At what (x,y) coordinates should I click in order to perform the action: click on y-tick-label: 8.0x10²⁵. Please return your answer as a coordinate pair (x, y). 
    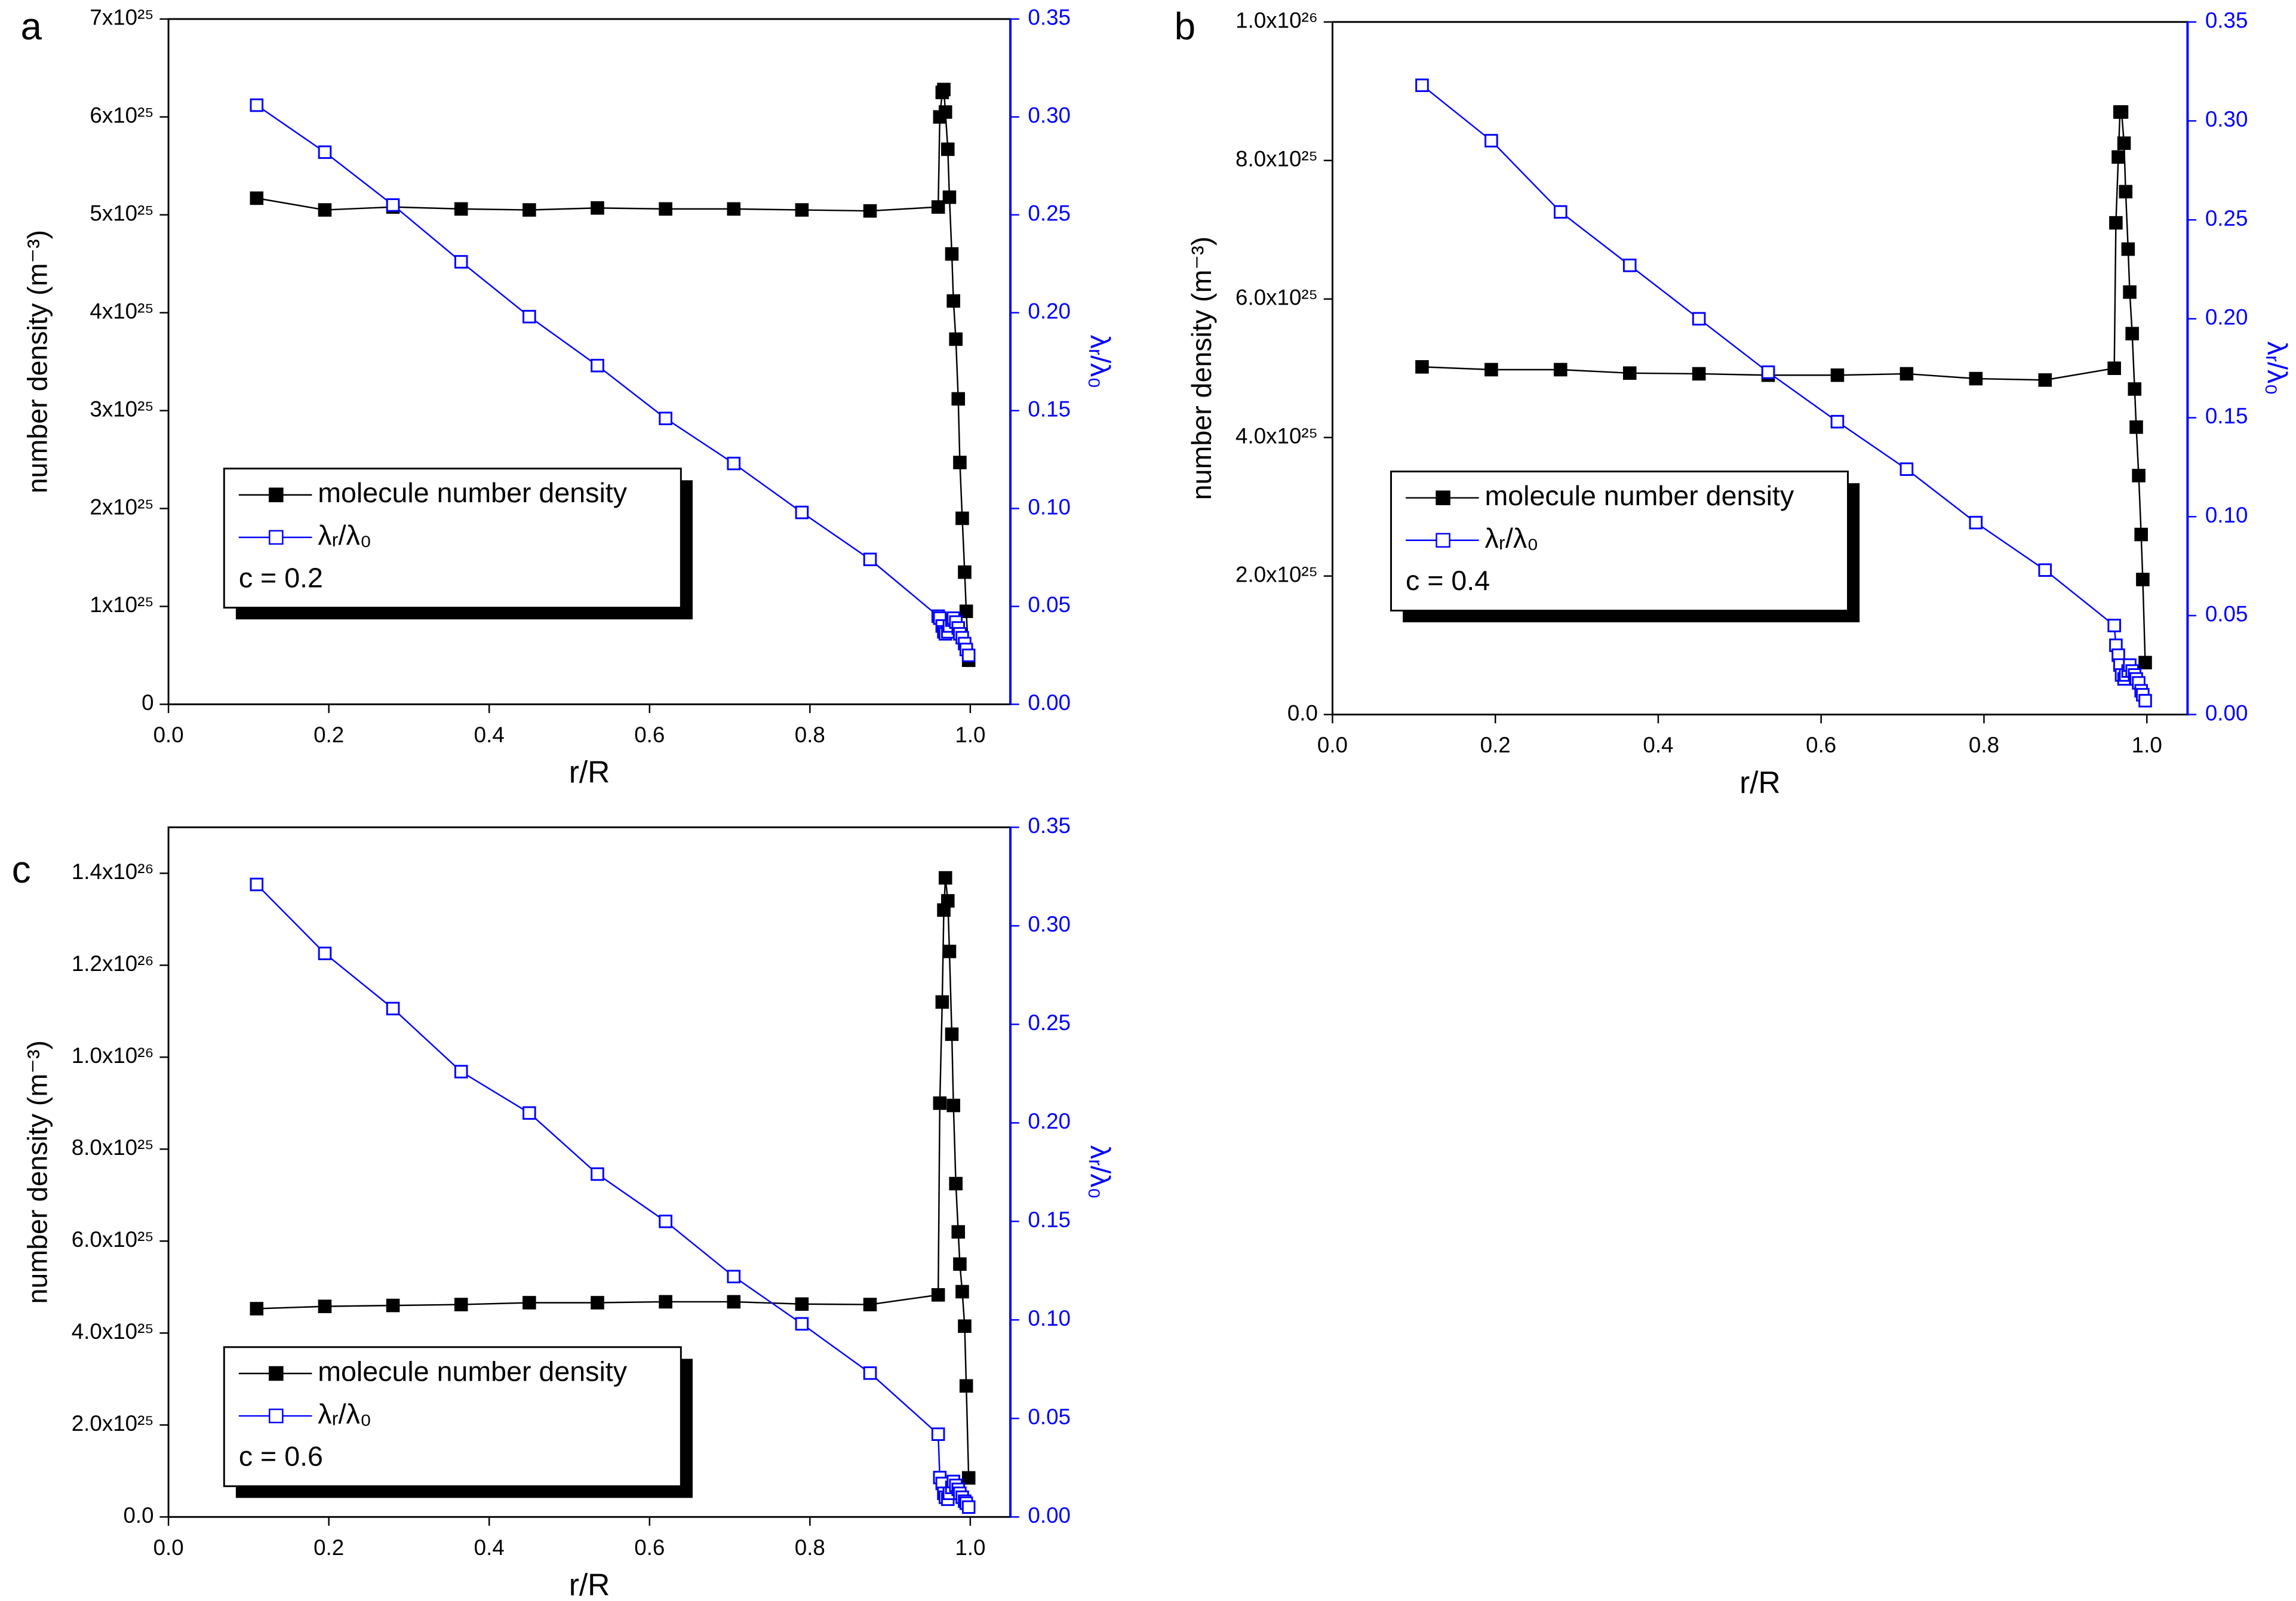
    Looking at the image, I should click on (113, 1147).